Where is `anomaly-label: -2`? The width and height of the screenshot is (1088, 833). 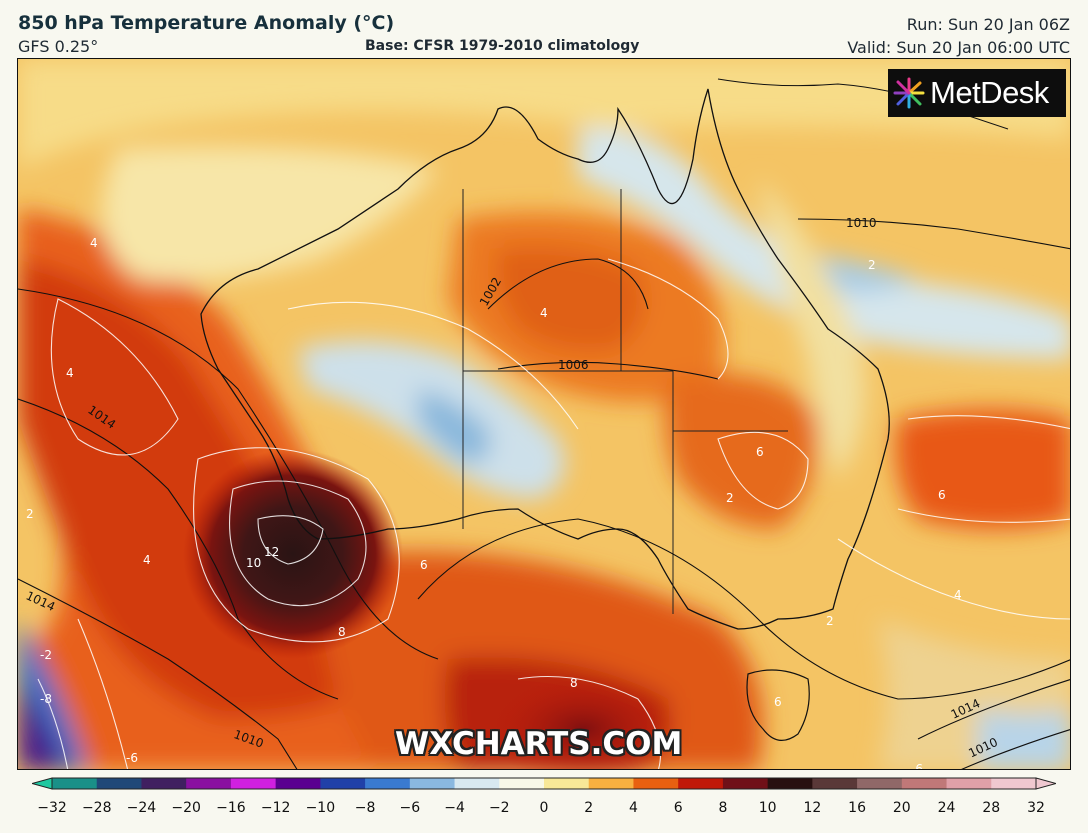 anomaly-label: -2 is located at coordinates (46, 655).